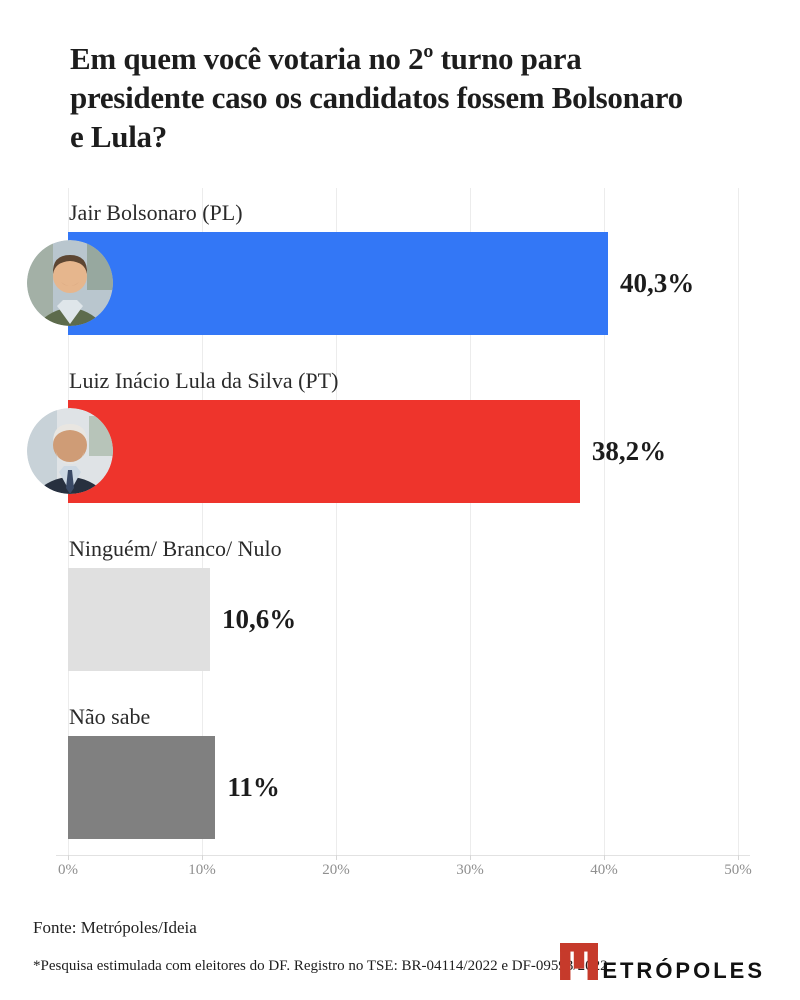 The height and width of the screenshot is (1000, 800). What do you see at coordinates (604, 870) in the screenshot?
I see `axis-tick-label: 40%` at bounding box center [604, 870].